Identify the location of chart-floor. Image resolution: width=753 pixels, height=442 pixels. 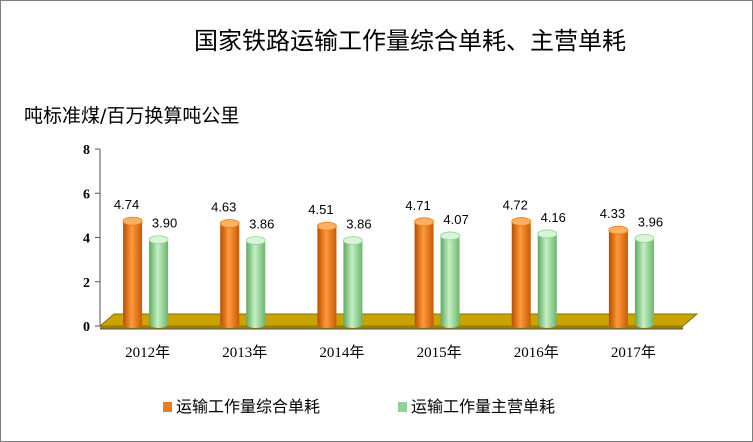
(398, 320).